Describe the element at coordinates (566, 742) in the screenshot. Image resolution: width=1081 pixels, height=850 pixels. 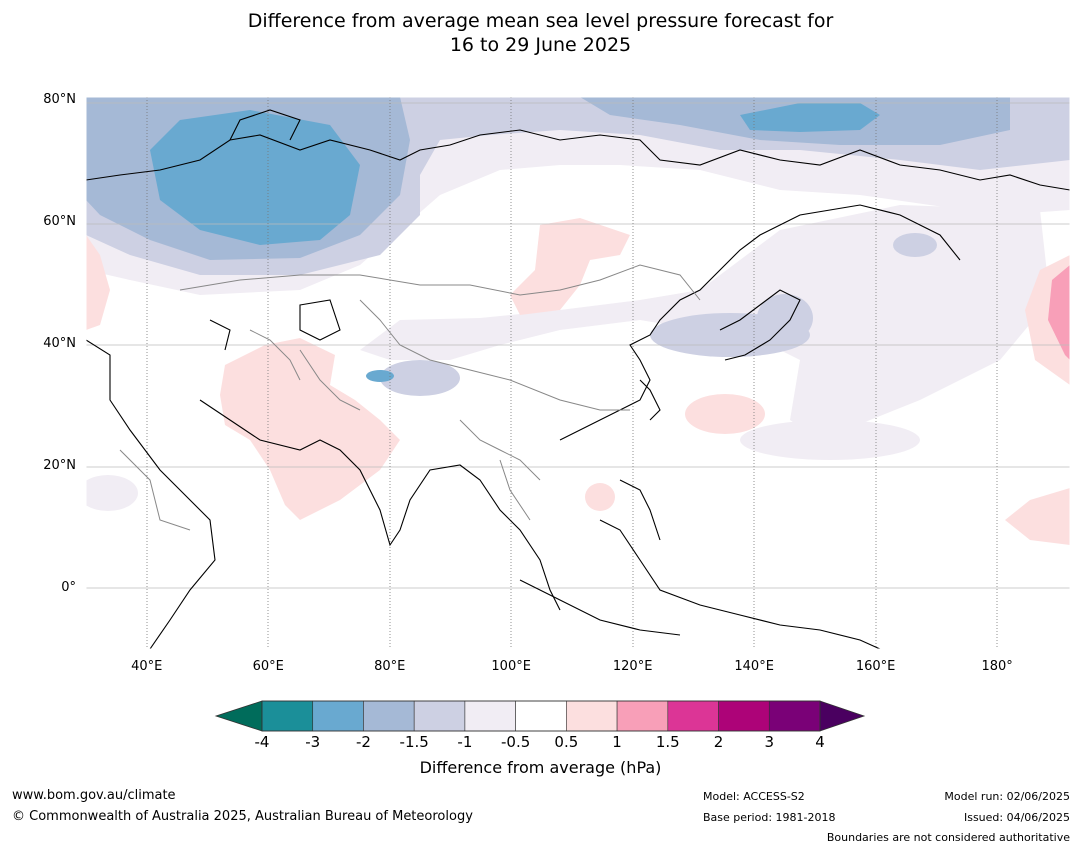
I see `colorbar-tick-label: 0.5` at that location.